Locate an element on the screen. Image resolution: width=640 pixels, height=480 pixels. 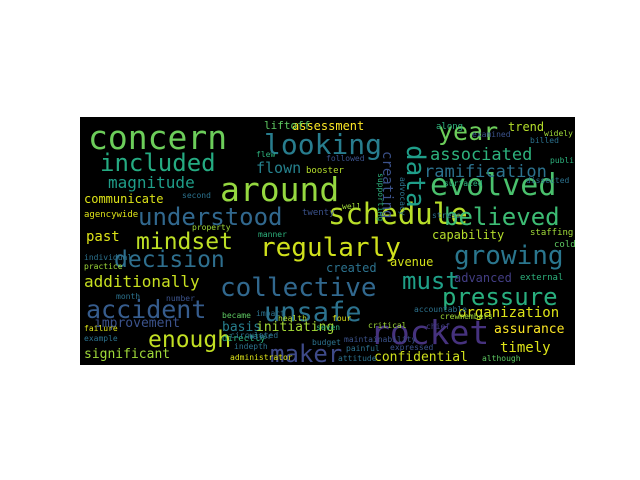
word-second: second is located at coordinates (196, 195).